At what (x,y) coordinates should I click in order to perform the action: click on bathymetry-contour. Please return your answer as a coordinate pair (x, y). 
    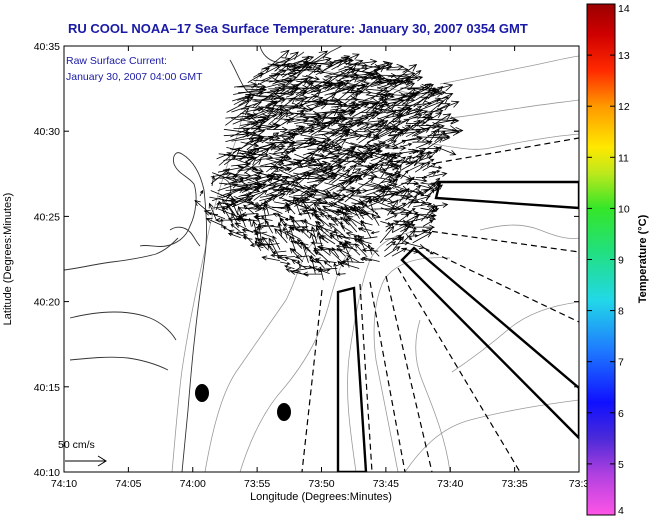
    Looking at the image, I should click on (509, 70).